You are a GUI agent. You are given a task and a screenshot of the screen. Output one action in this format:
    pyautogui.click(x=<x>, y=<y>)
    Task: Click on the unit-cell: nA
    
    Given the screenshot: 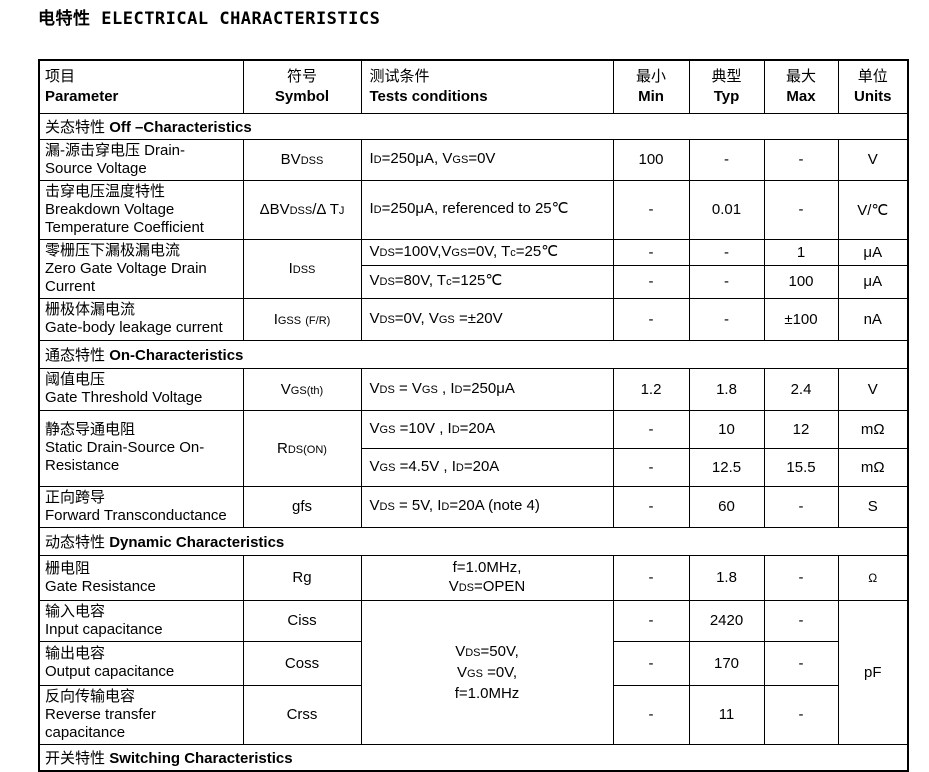 What is the action you would take?
    pyautogui.click(x=873, y=319)
    